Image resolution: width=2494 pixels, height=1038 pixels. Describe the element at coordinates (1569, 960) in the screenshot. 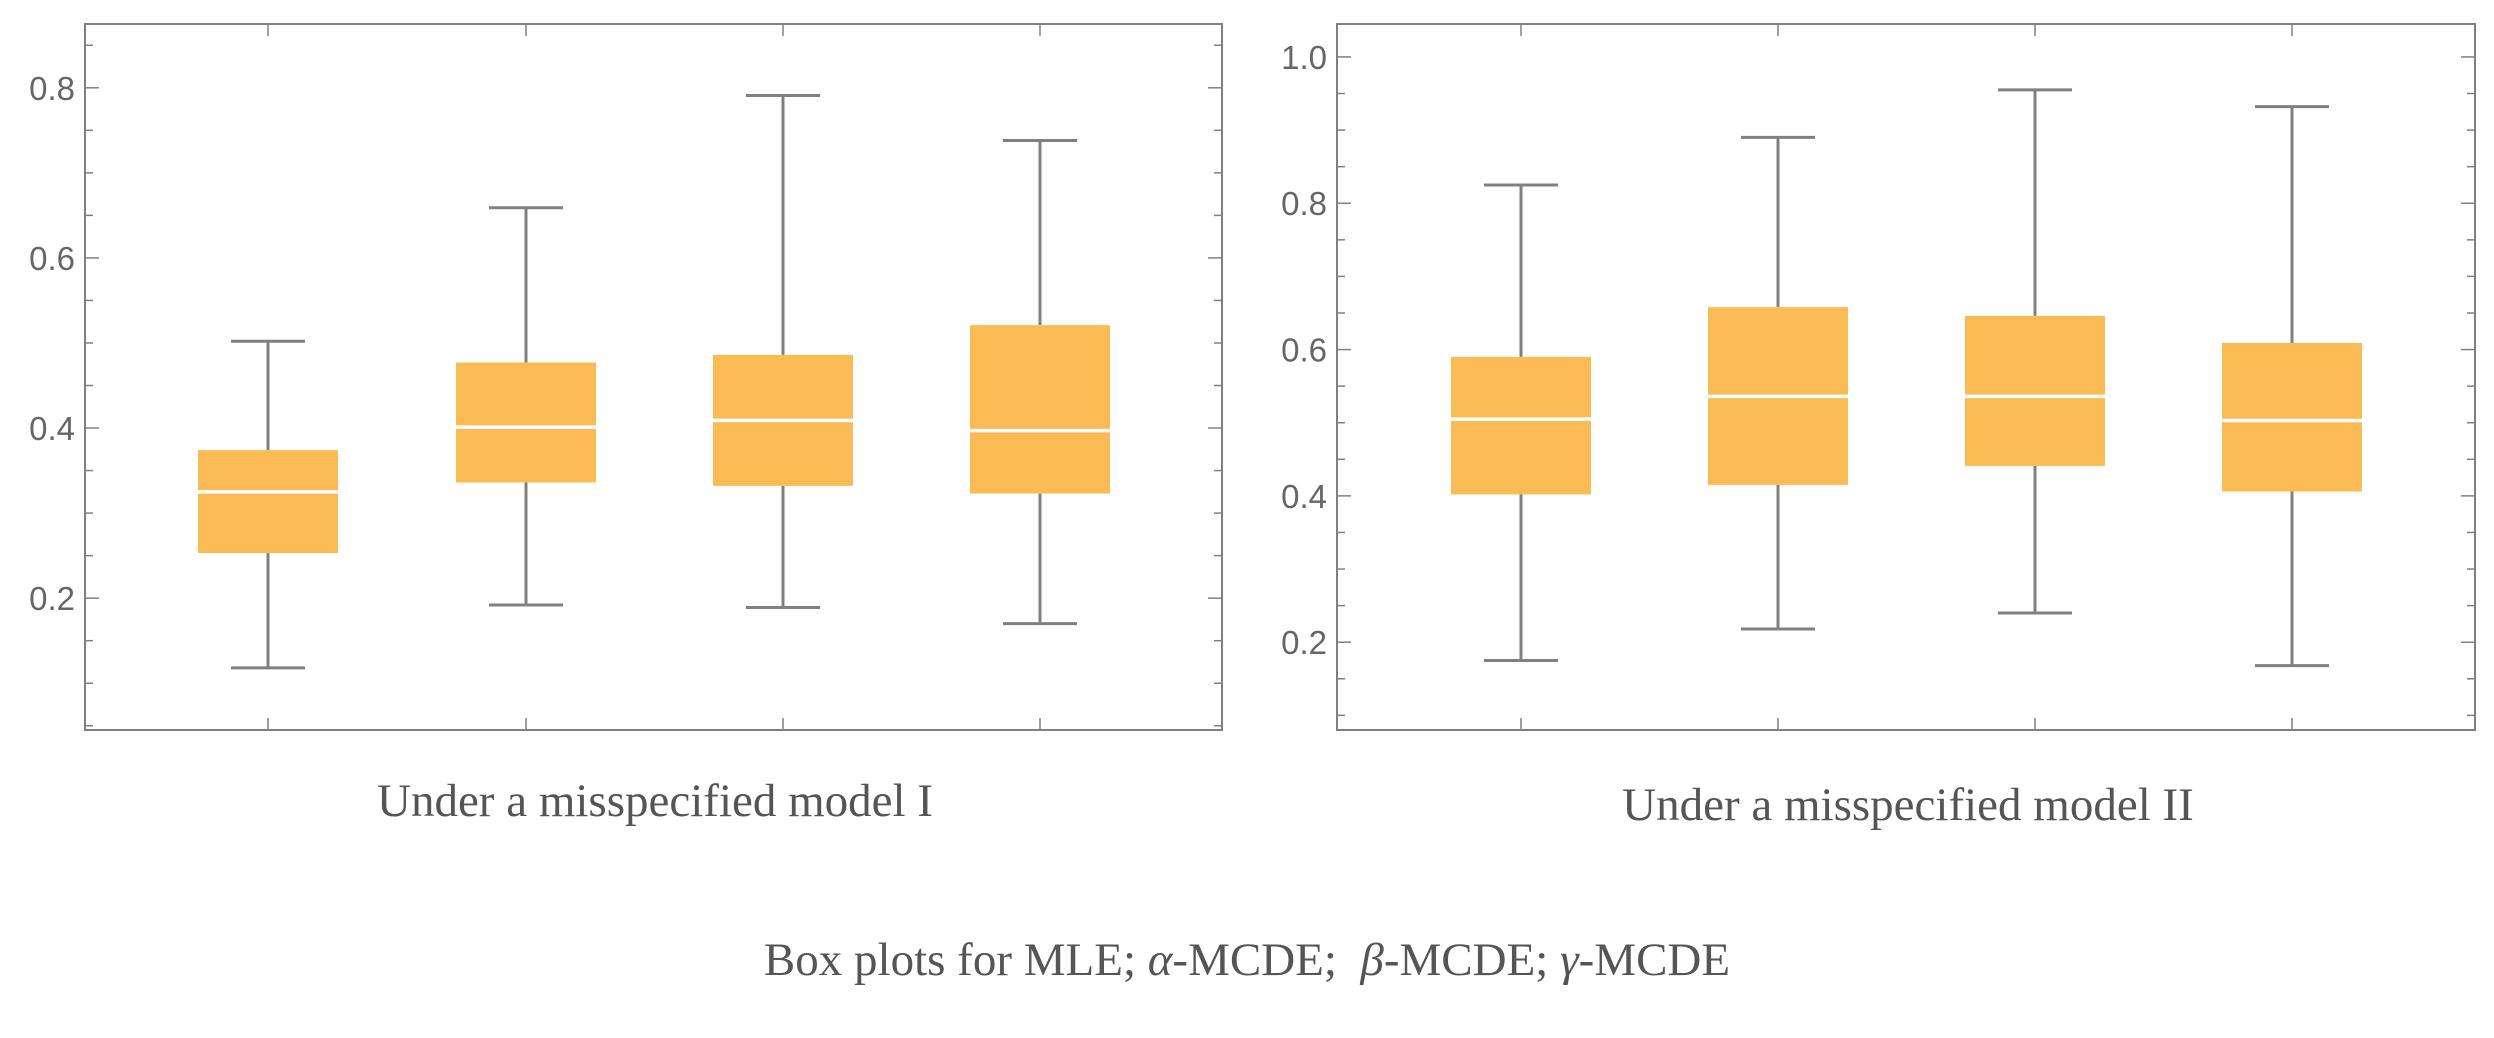

I see `caption-gamma: γ` at that location.